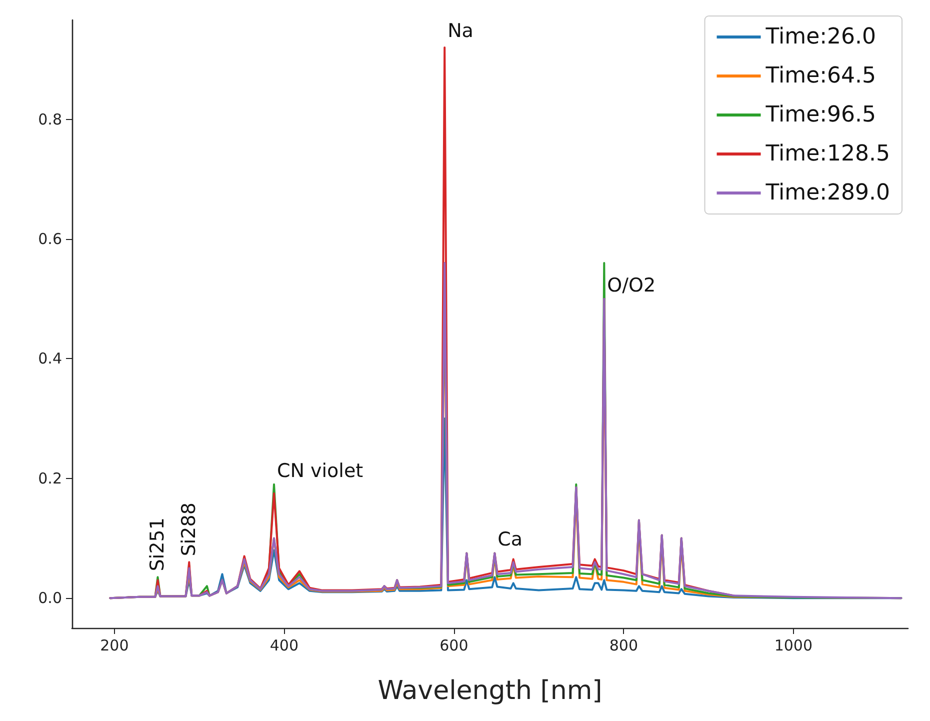 This screenshot has height=721, width=930. What do you see at coordinates (50, 119) in the screenshot?
I see `y-tick-label: 0.8` at bounding box center [50, 119].